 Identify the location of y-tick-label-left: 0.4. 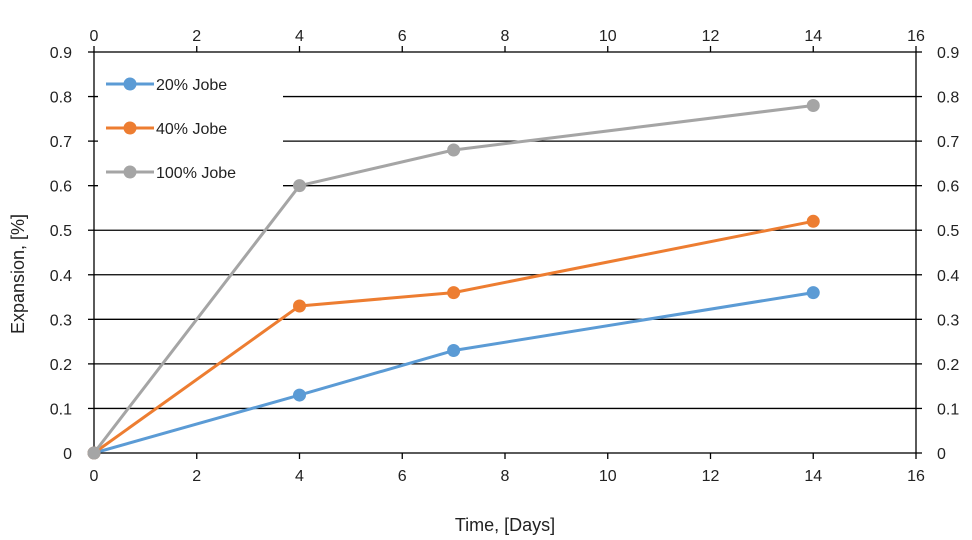
(61, 276).